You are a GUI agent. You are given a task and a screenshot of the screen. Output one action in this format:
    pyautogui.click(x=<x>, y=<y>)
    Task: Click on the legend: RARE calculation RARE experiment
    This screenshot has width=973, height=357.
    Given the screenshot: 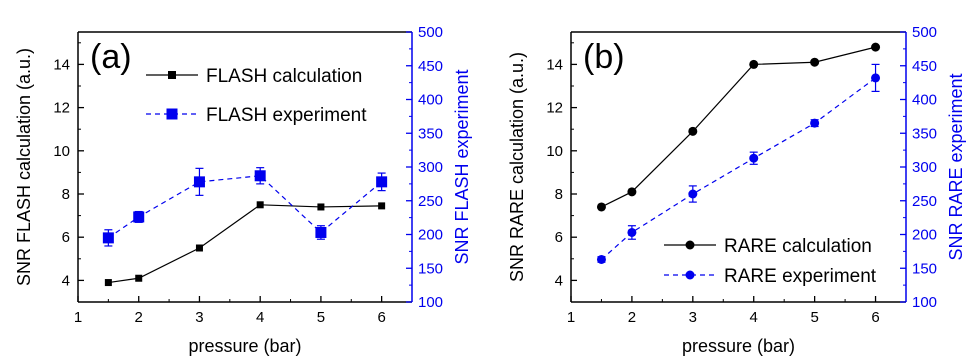 What is the action you would take?
    pyautogui.click(x=770, y=261)
    